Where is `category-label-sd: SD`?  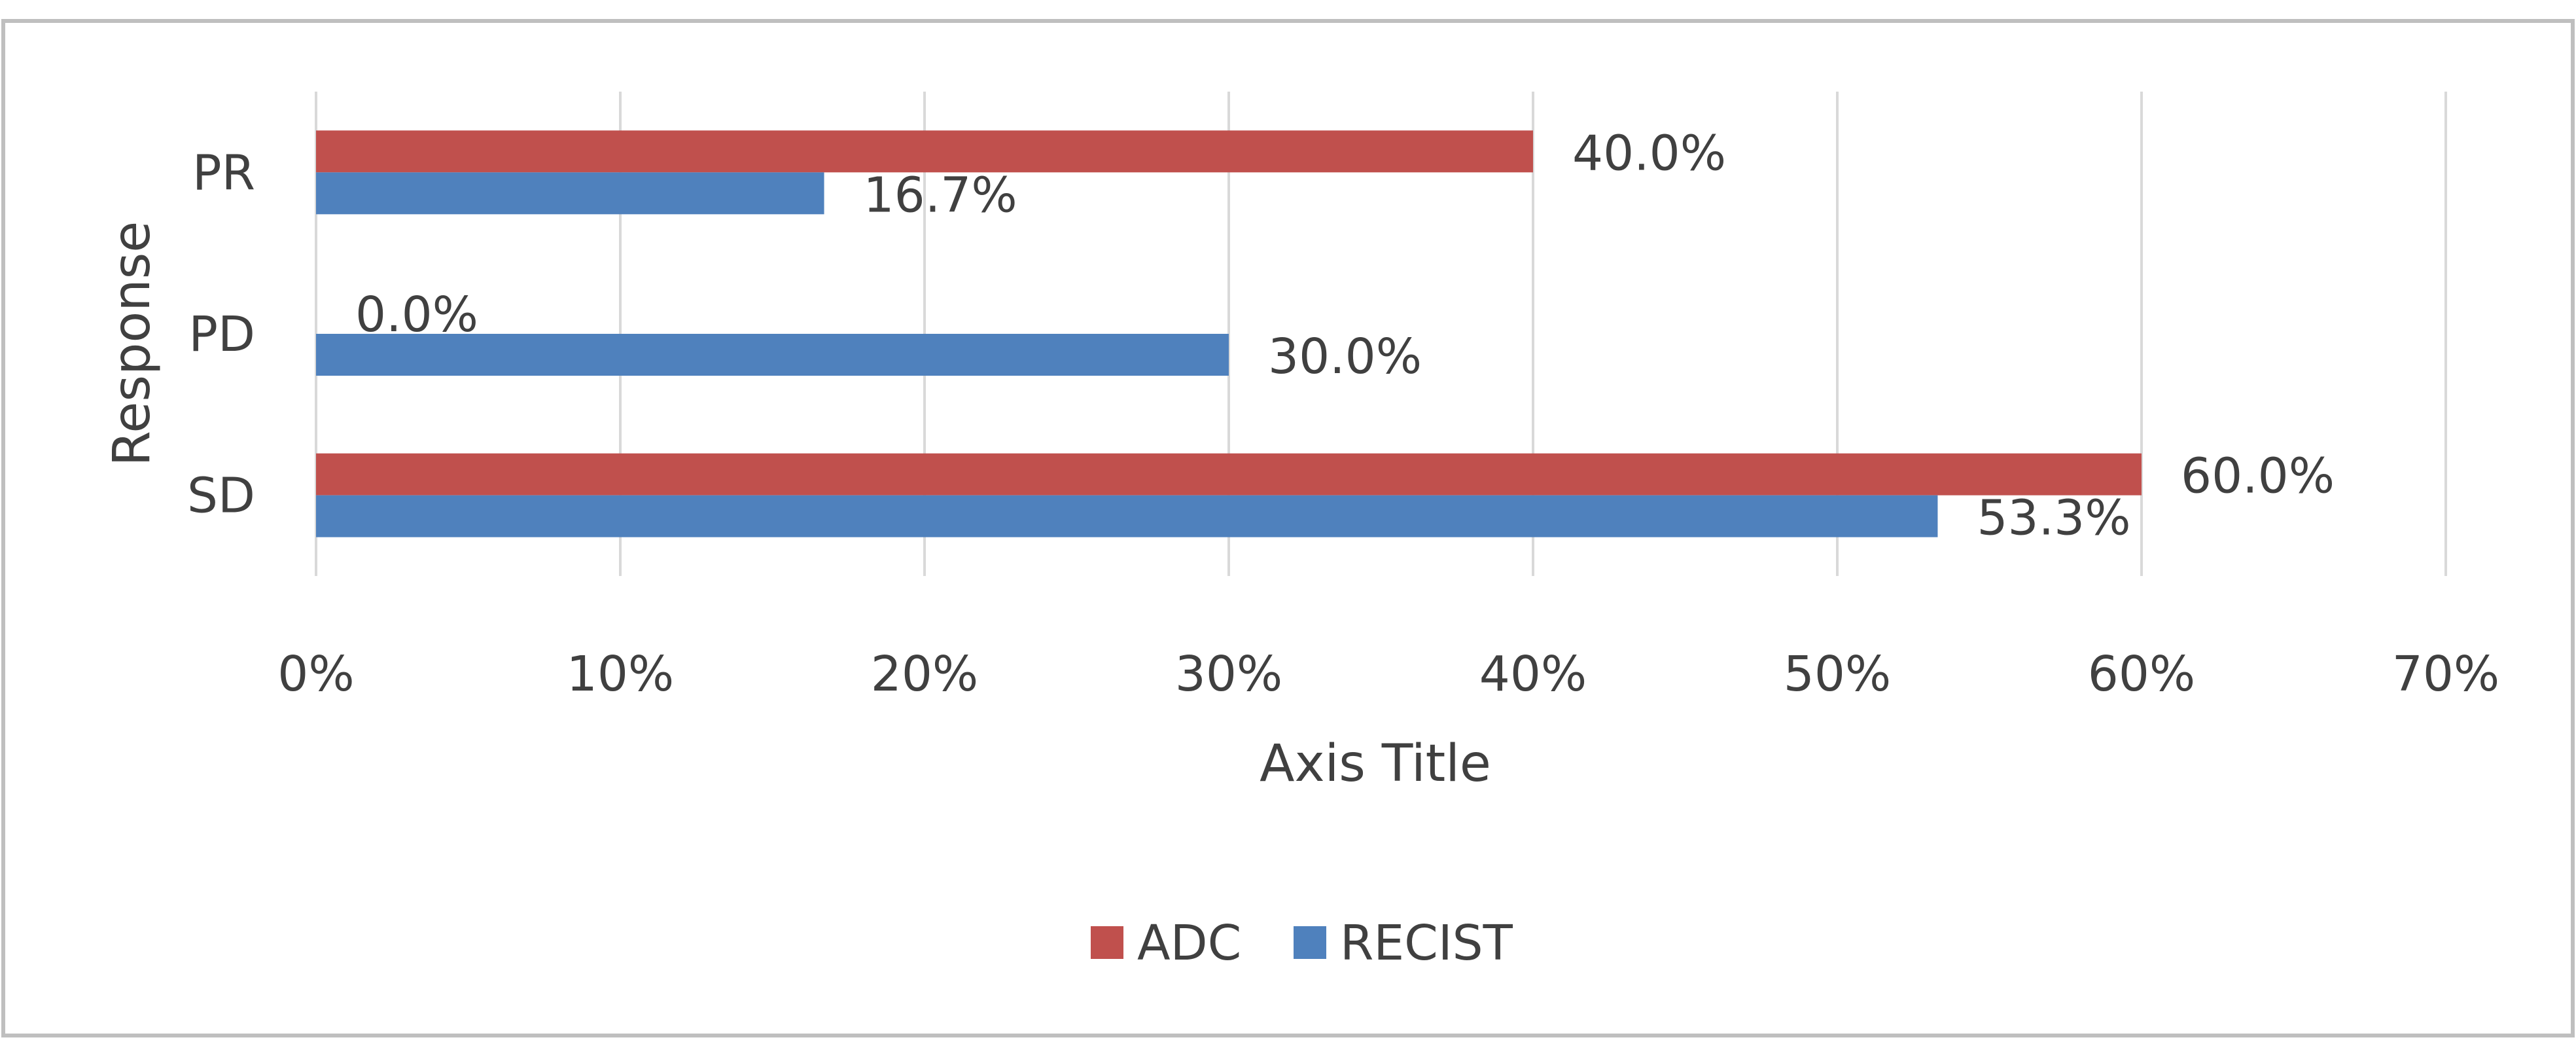 category-label-sd: SD is located at coordinates (221, 496).